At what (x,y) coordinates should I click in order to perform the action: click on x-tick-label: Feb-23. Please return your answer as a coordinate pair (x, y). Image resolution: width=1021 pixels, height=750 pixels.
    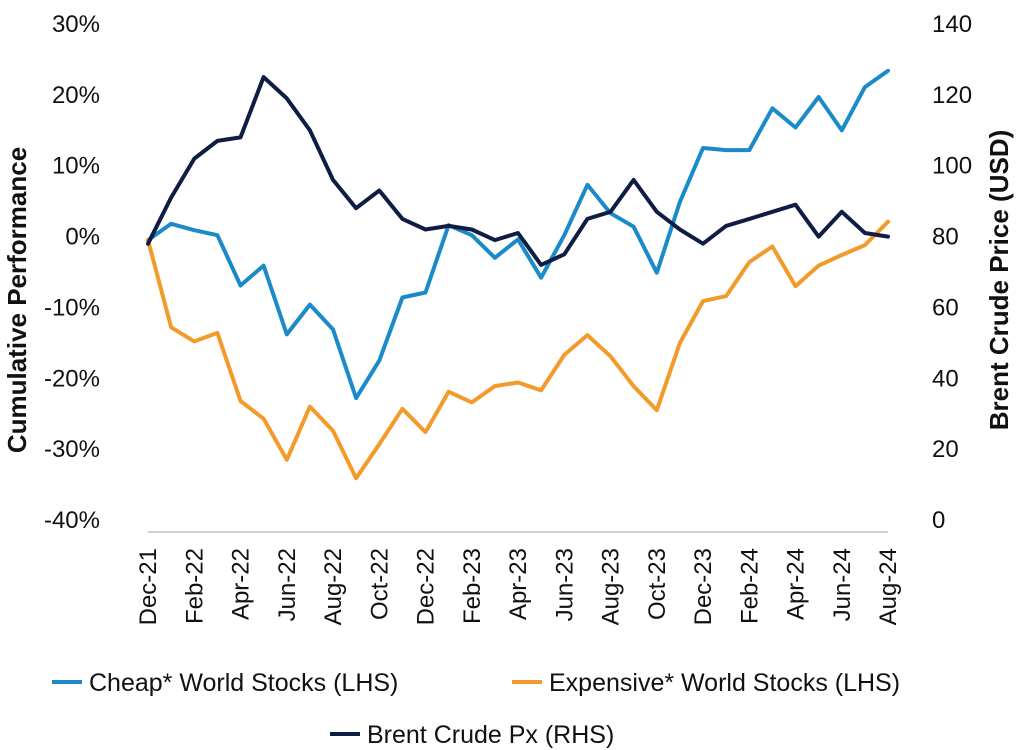
    Looking at the image, I should click on (472, 586).